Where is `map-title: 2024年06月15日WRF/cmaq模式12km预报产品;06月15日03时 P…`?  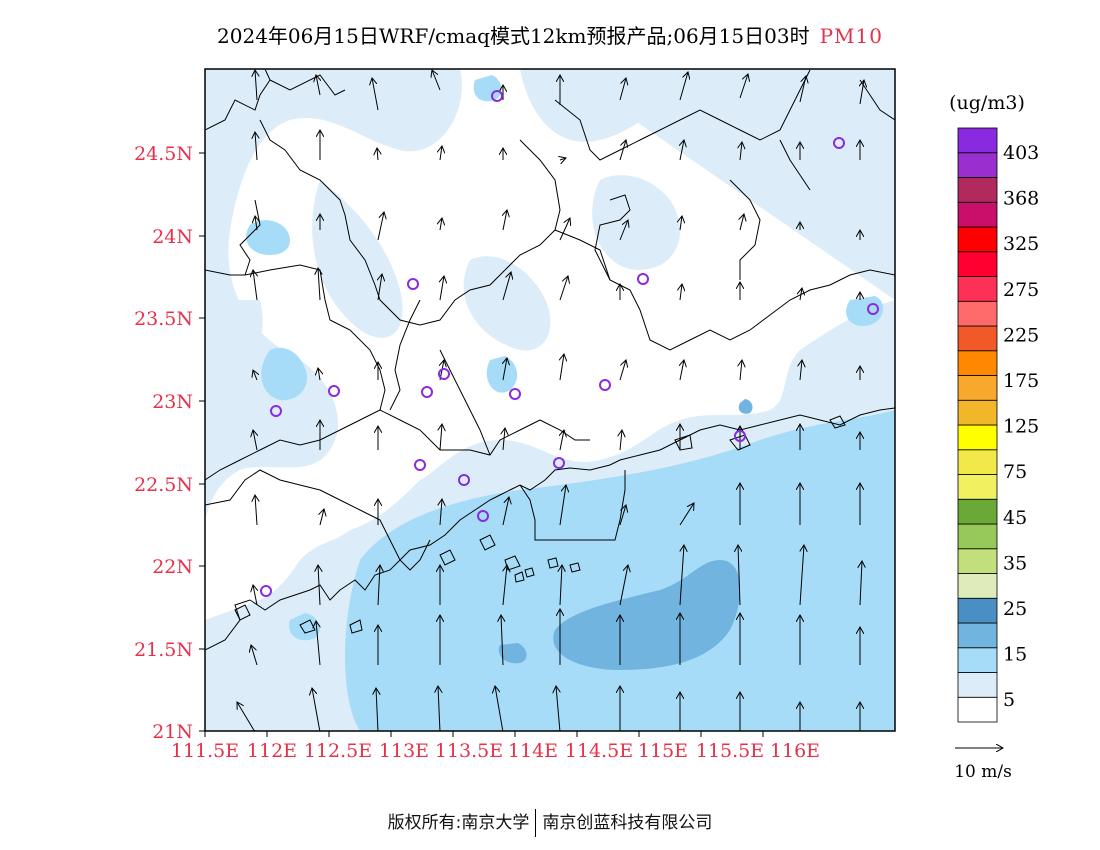 map-title: 2024年06月15日WRF/cmaq模式12km预报产品;06月15日03时 P… is located at coordinates (550, 34).